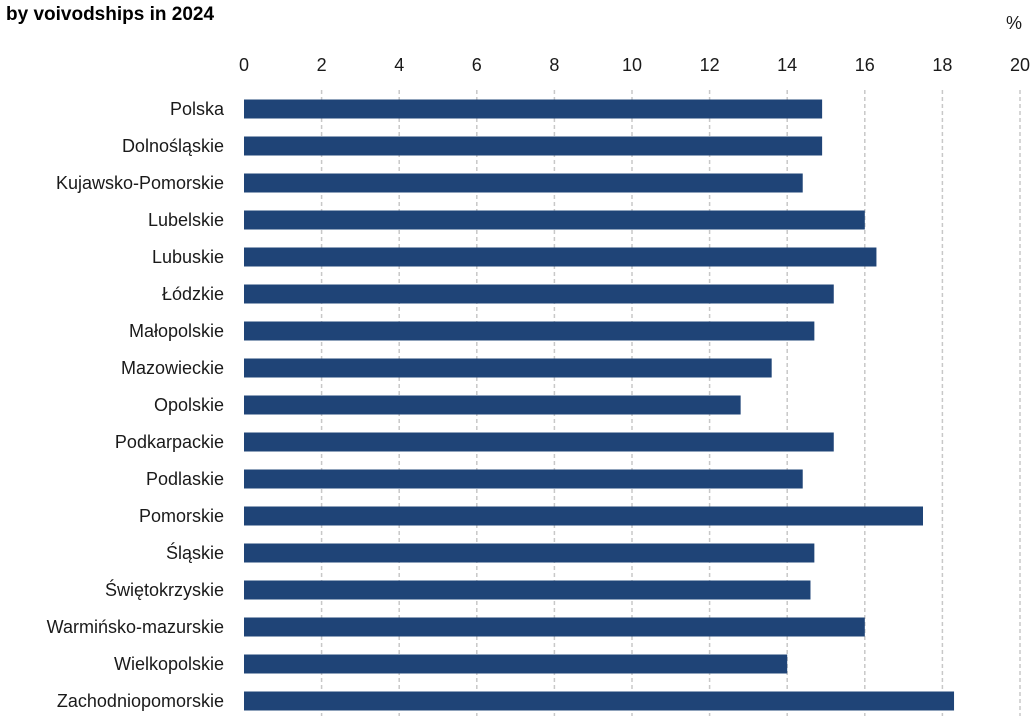 Image resolution: width=1032 pixels, height=716 pixels. I want to click on category-label: Pomorskie, so click(181, 516).